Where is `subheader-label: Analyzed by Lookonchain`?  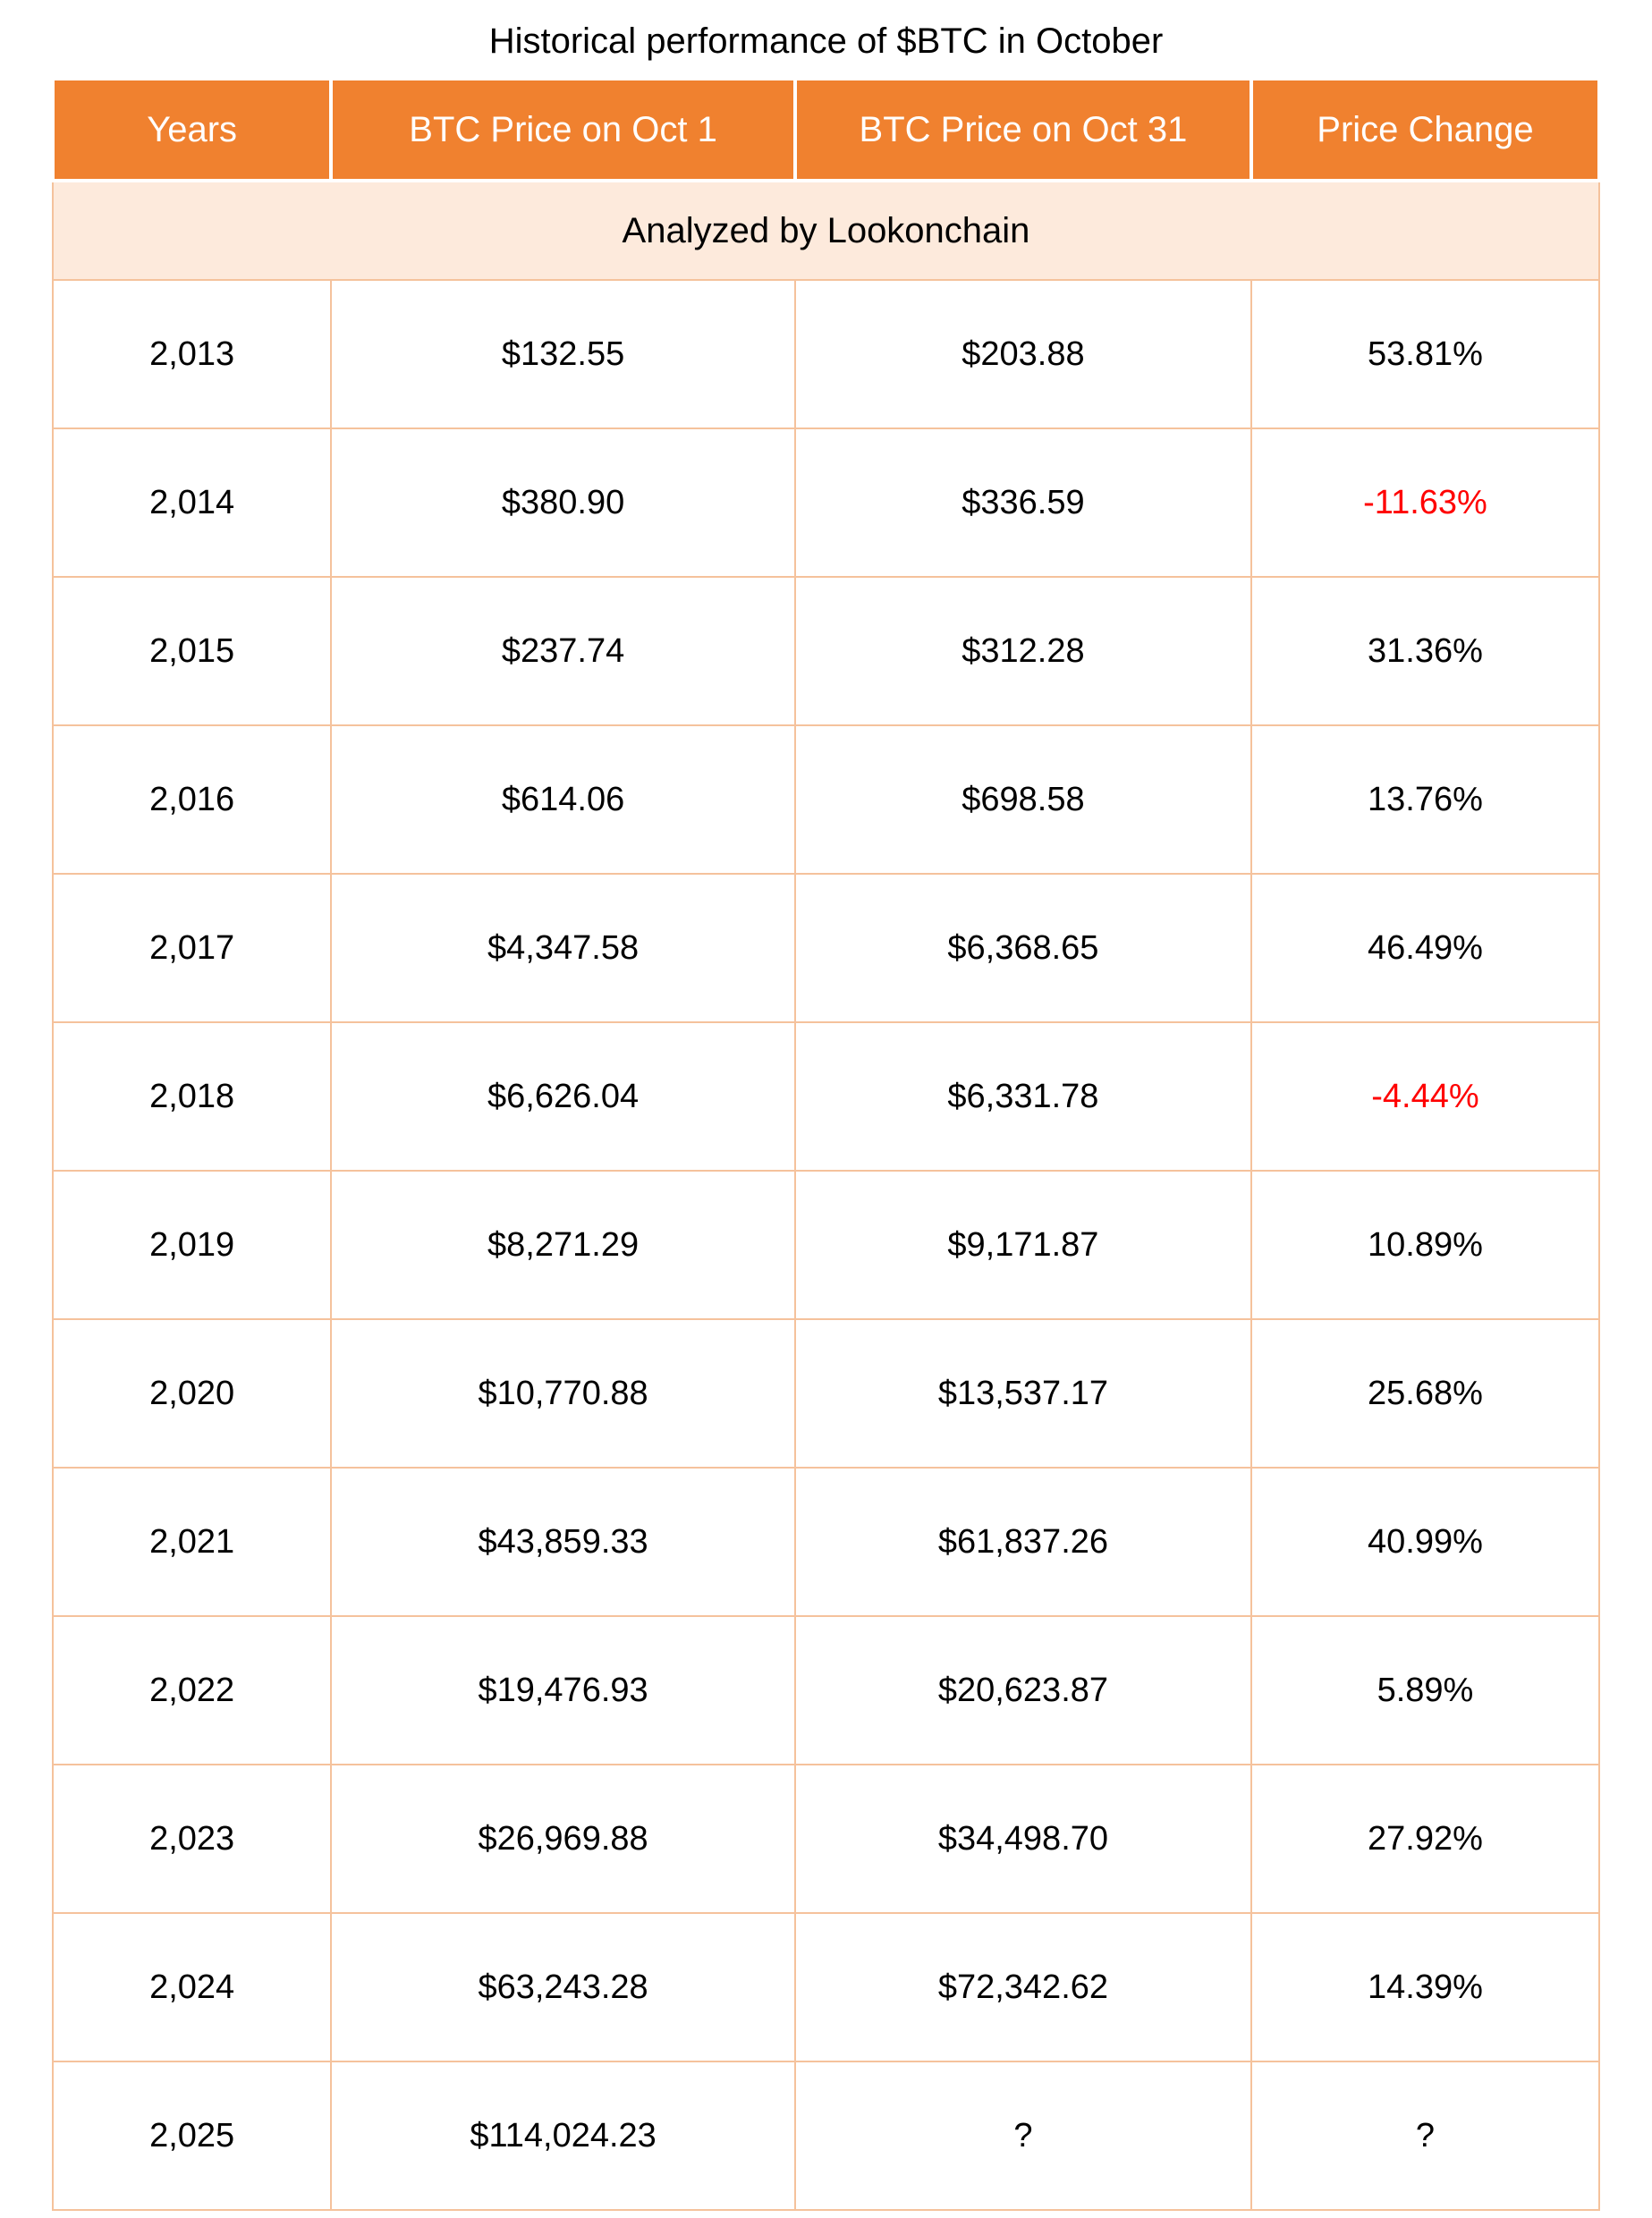 subheader-label: Analyzed by Lookonchain is located at coordinates (826, 230).